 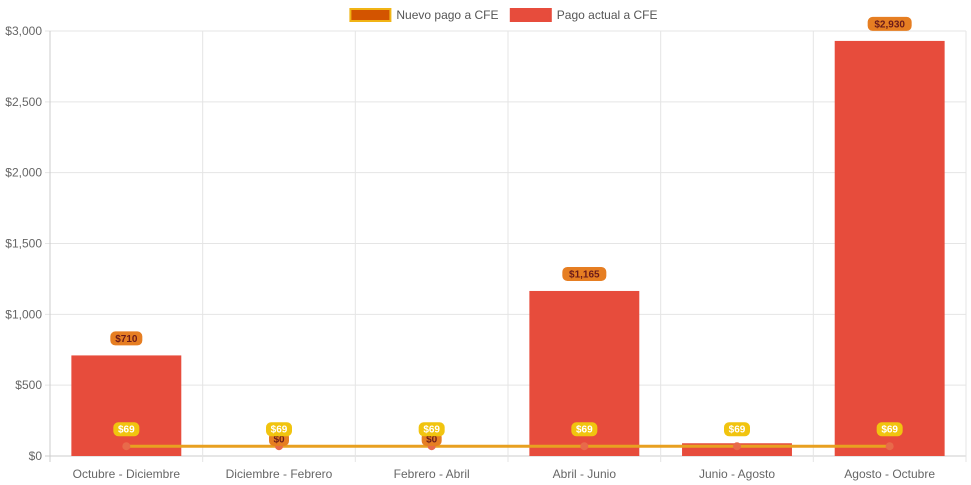 I want to click on x-tick-label: Diciembre - Febrero, so click(x=279, y=474).